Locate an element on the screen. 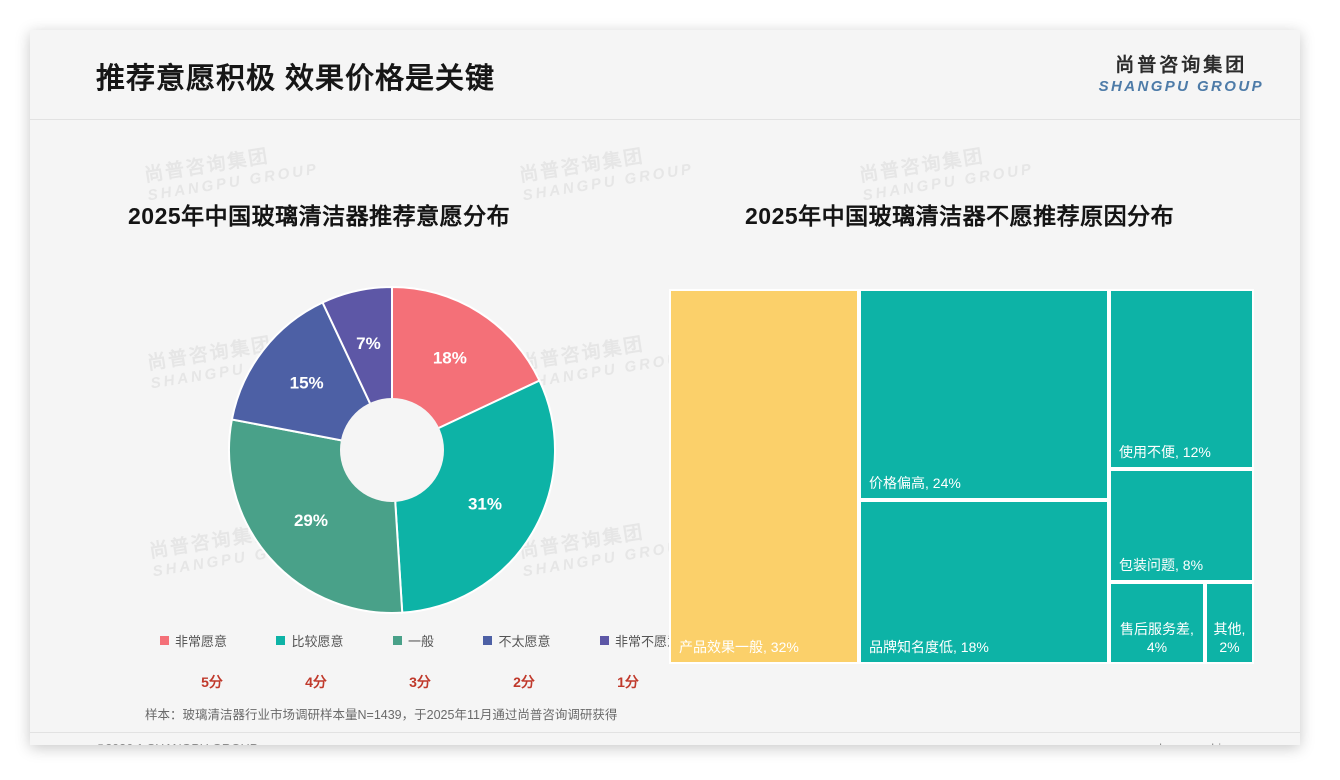 The height and width of the screenshot is (780, 1340). legend-item-label: 非常不愿意 is located at coordinates (647, 641).